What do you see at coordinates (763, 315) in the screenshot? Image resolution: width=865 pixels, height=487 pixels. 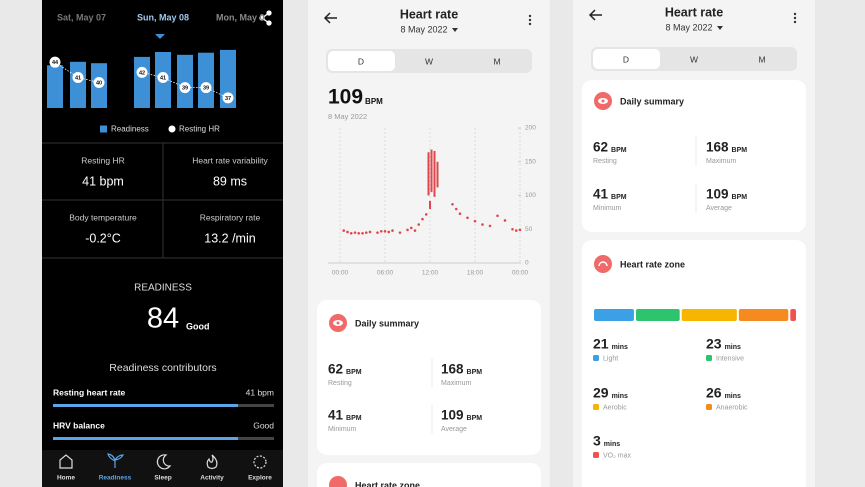 I see `zone-segment` at bounding box center [763, 315].